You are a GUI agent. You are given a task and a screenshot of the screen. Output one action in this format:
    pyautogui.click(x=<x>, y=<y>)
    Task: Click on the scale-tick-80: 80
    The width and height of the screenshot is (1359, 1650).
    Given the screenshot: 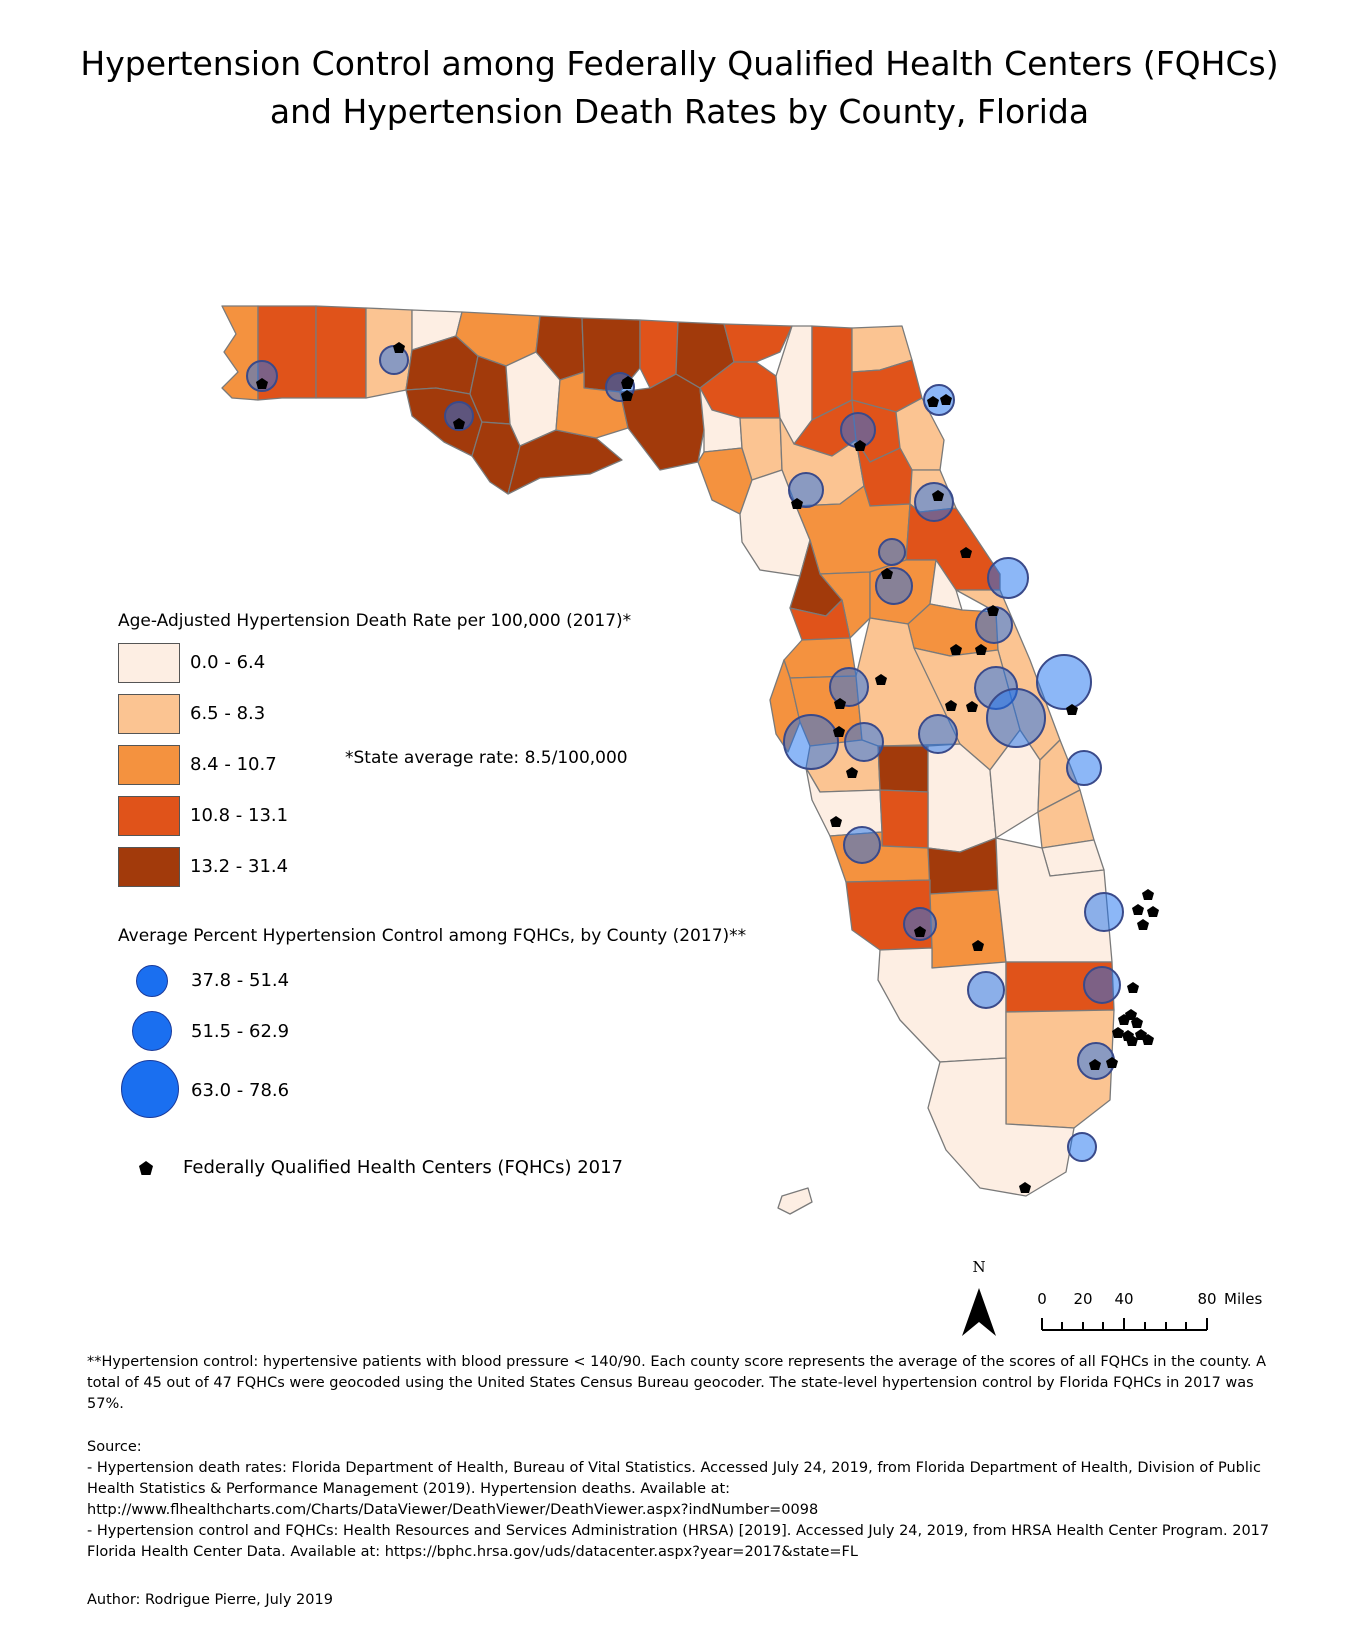 What is the action you would take?
    pyautogui.click(x=1206, y=1299)
    